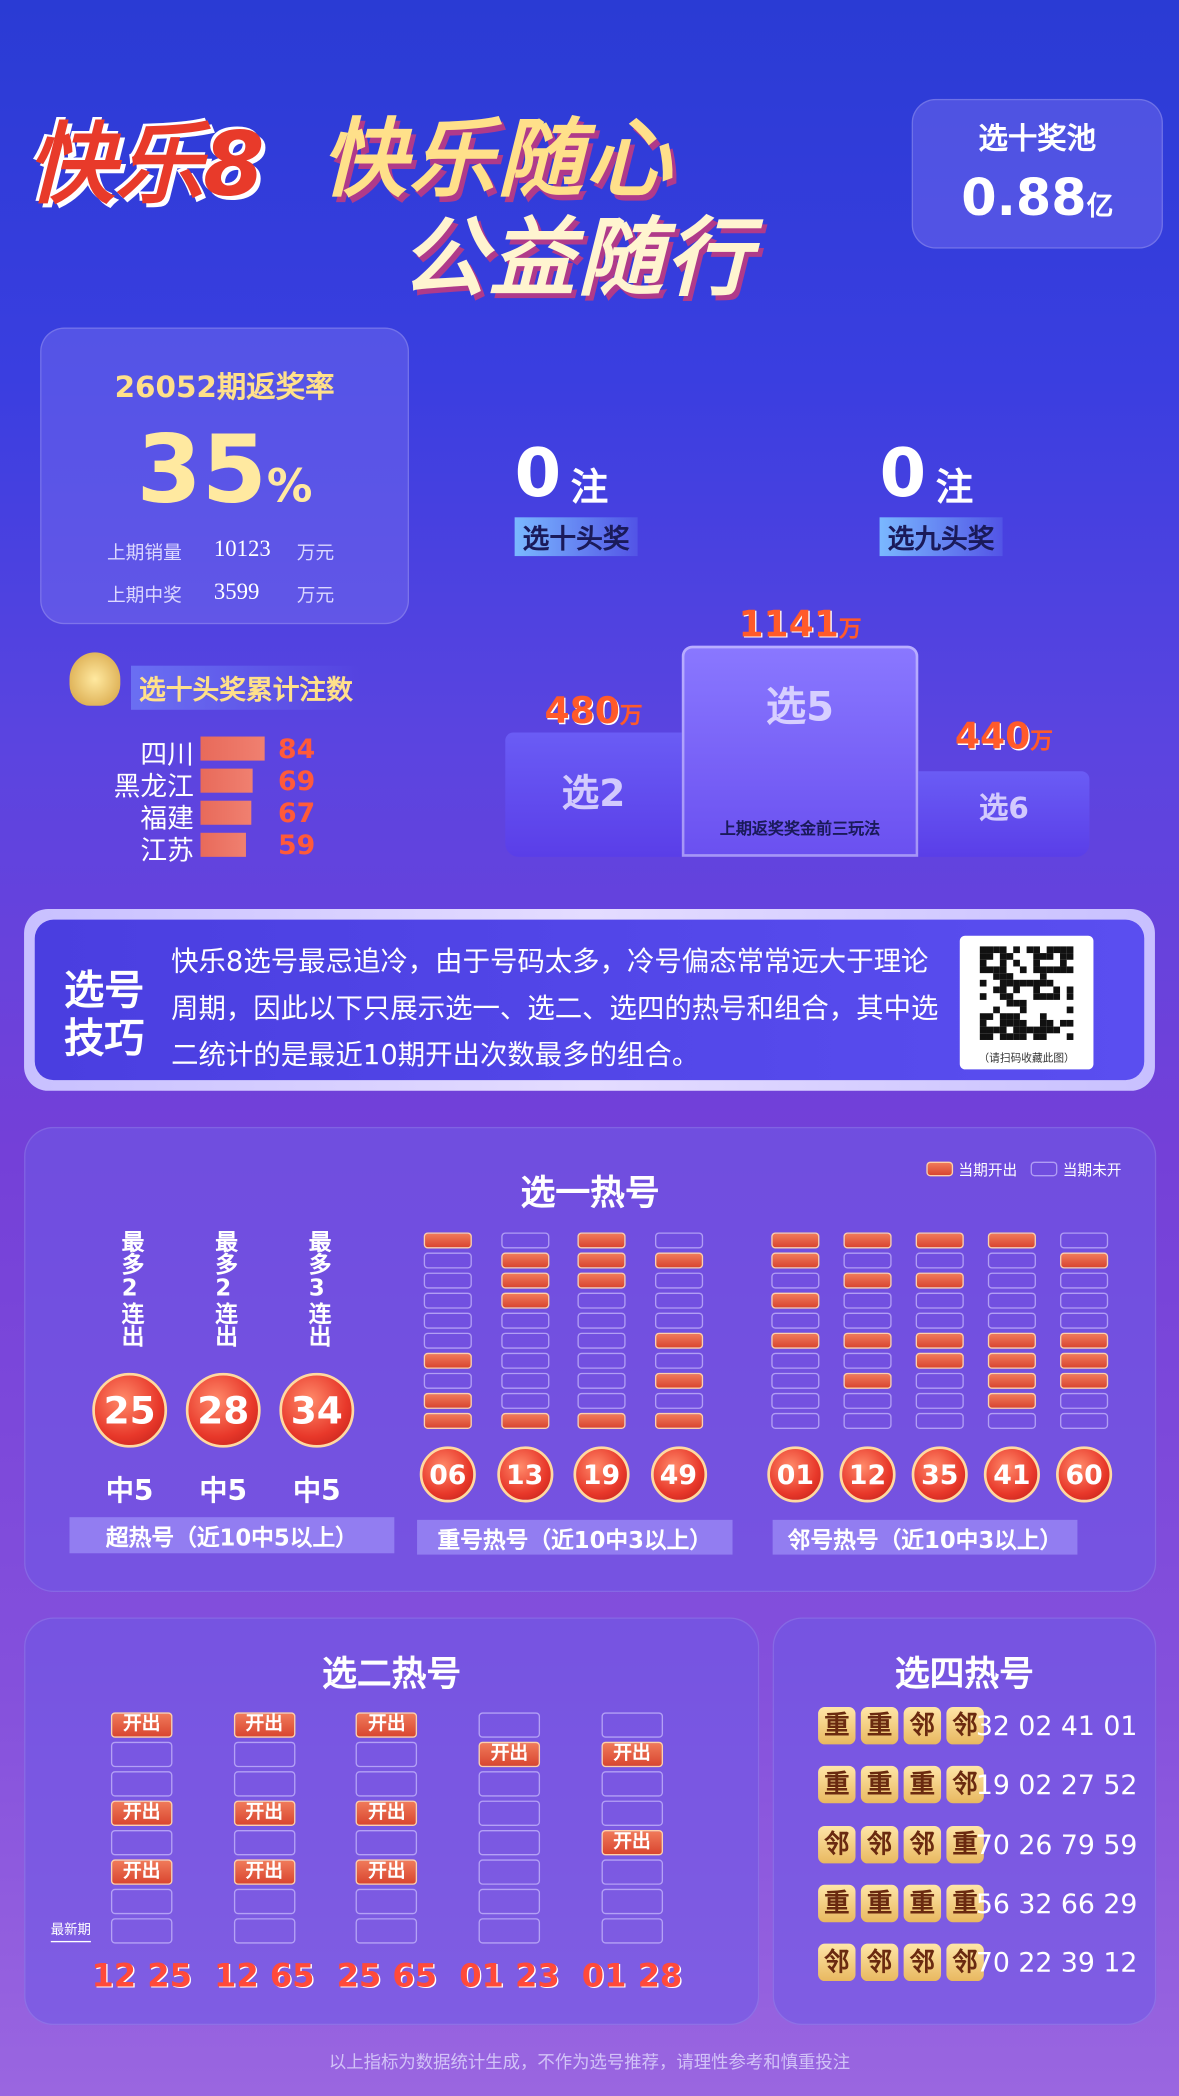 Image resolution: width=1179 pixels, height=2096 pixels. Describe the element at coordinates (104, 1039) in the screenshot. I see `tip-title-2: 技巧` at that location.